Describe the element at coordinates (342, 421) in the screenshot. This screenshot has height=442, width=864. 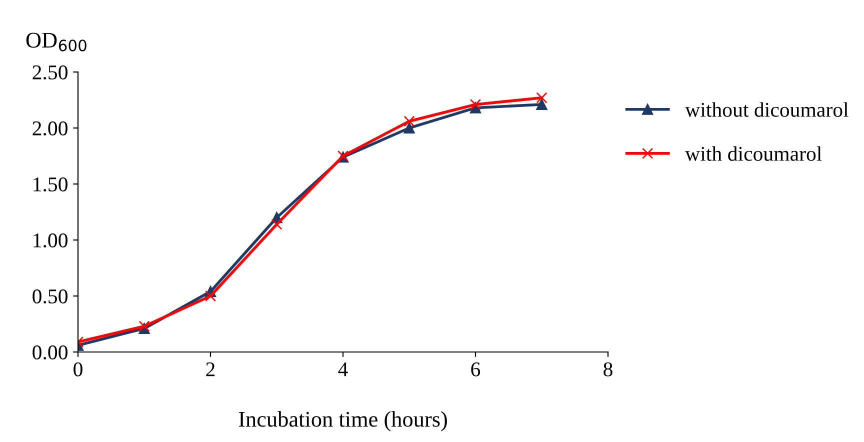
I see `x-axis-title: Incubation time (hours)` at that location.